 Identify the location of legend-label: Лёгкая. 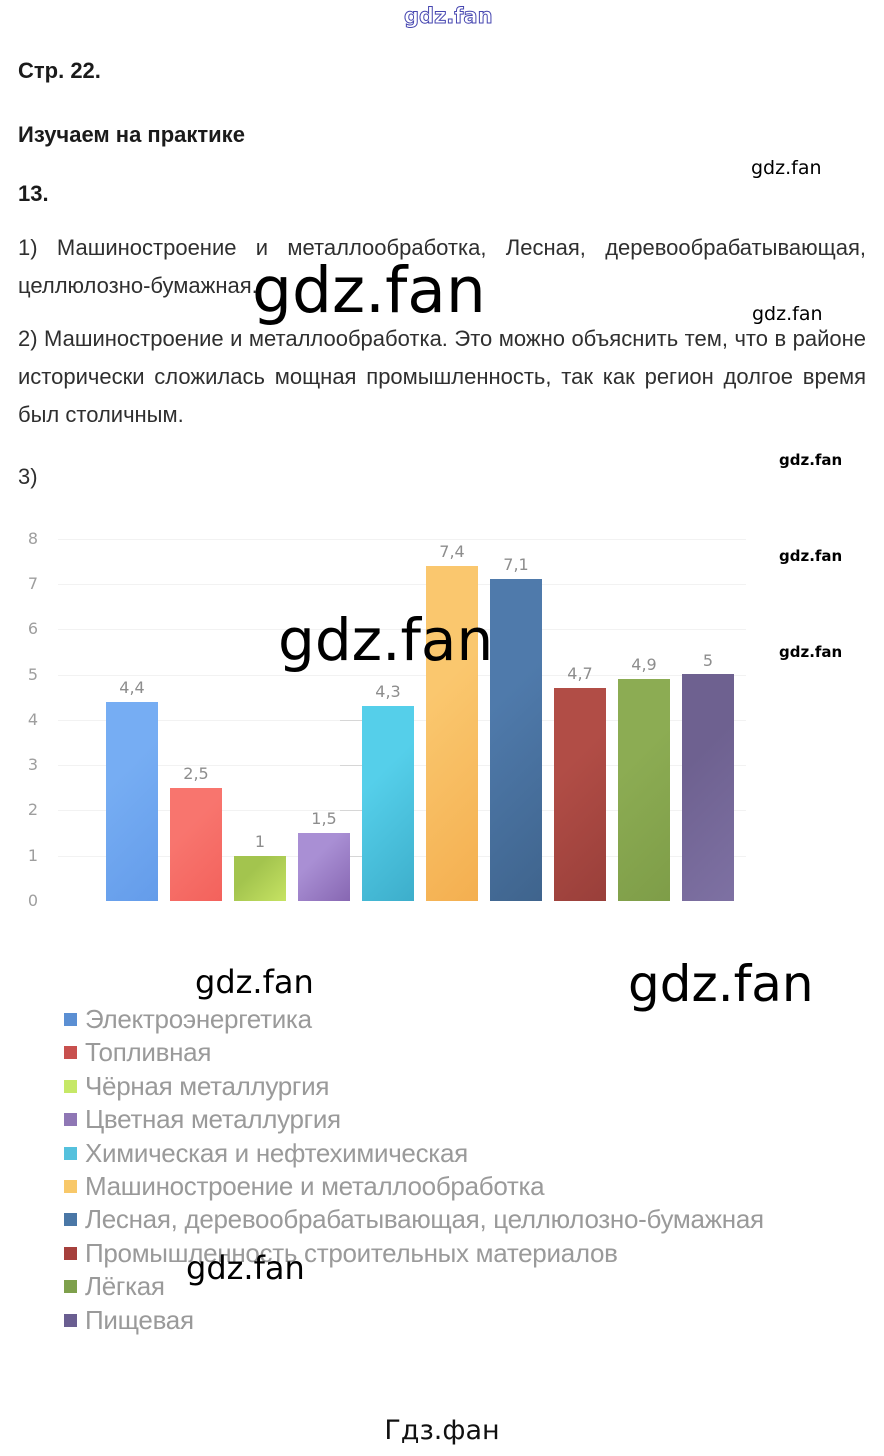
(125, 1286).